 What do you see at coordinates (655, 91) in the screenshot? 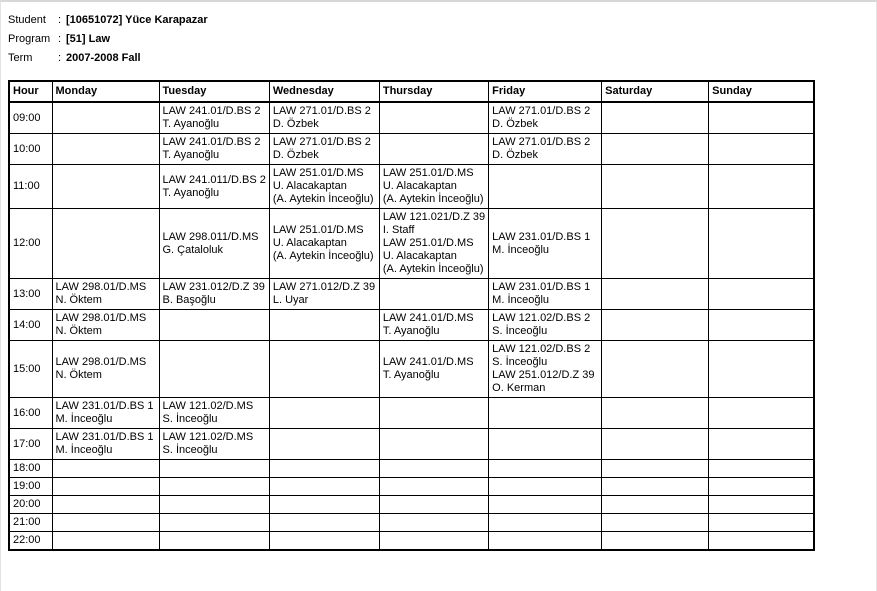
I see `column-header-saturday: Saturday` at bounding box center [655, 91].